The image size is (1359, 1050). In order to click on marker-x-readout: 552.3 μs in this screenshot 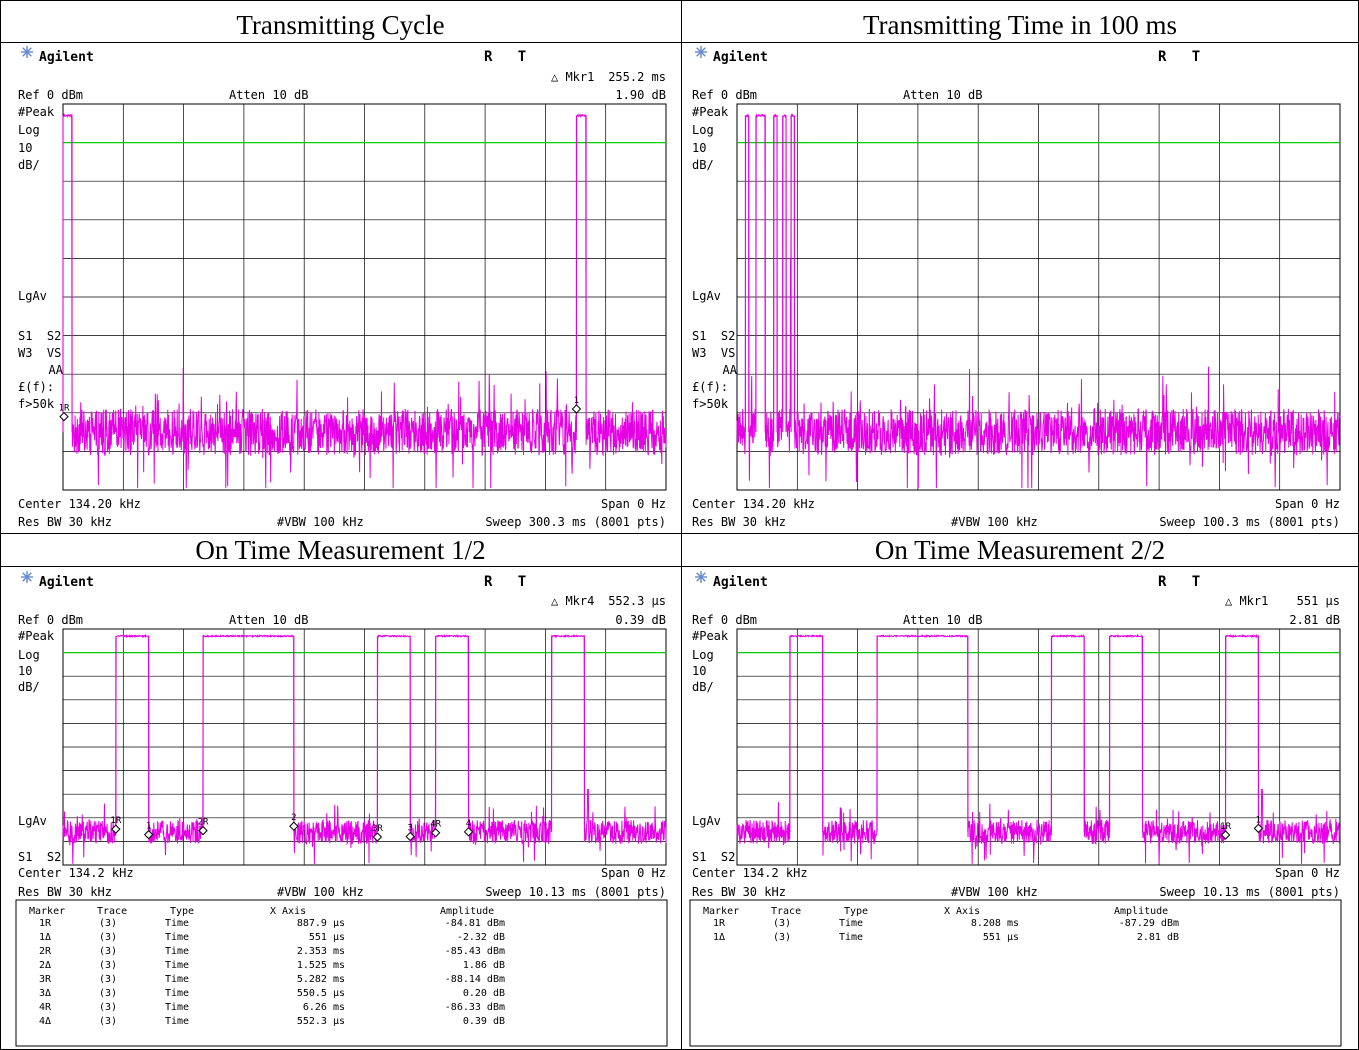, I will do `click(637, 601)`.